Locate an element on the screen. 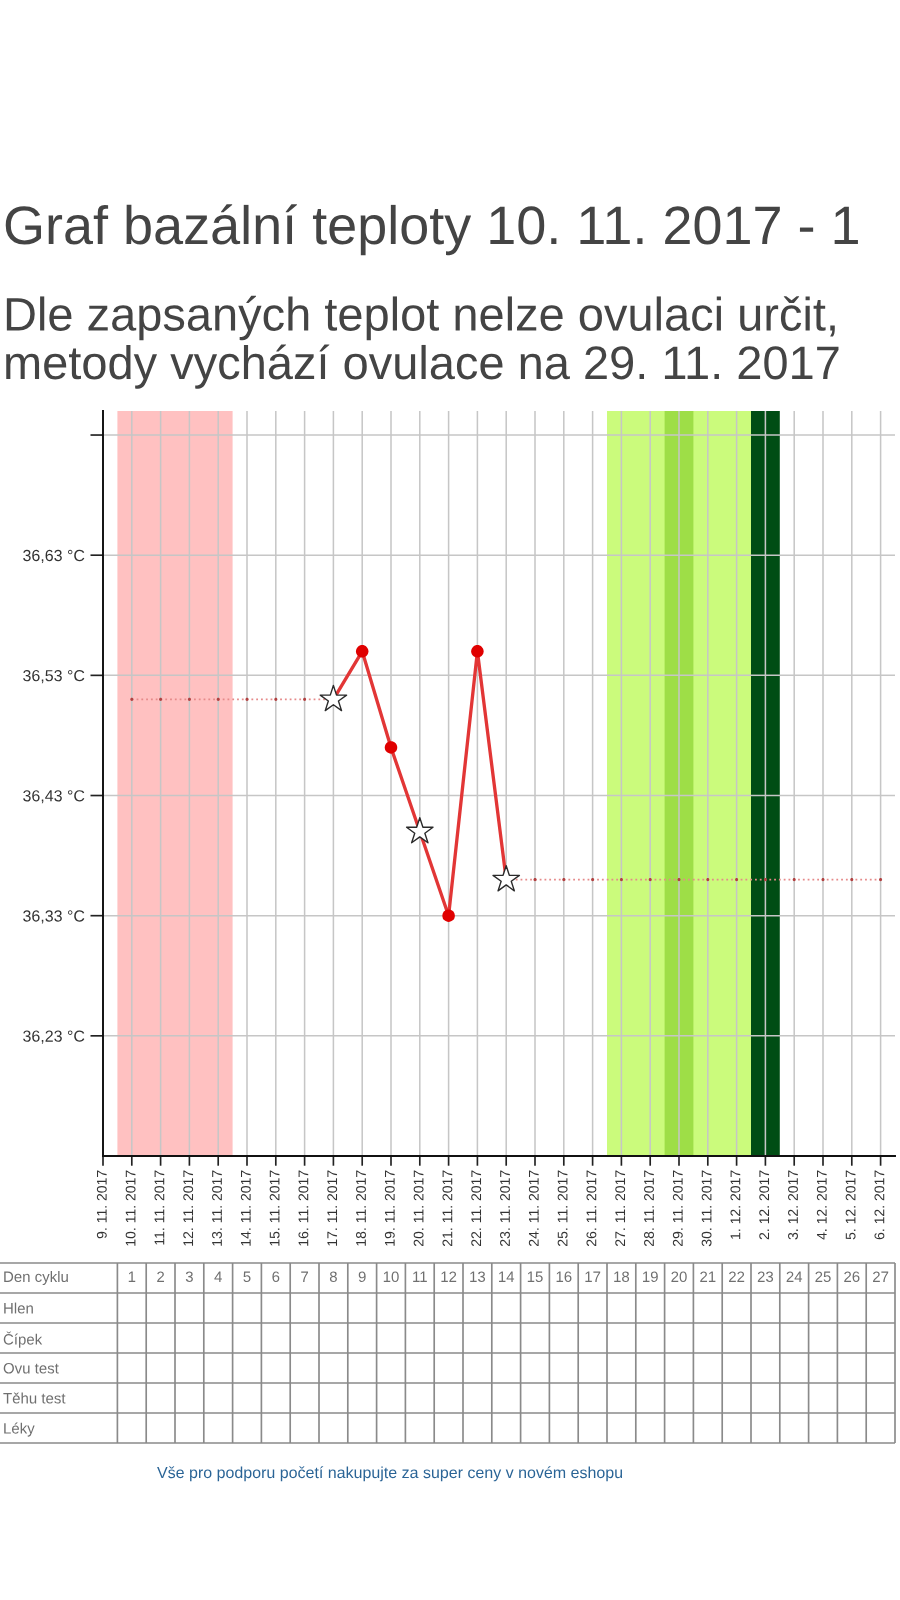 Image resolution: width=900 pixels, height=1600 pixels. x-tick-label: 6. 12. 2017 is located at coordinates (879, 1205).